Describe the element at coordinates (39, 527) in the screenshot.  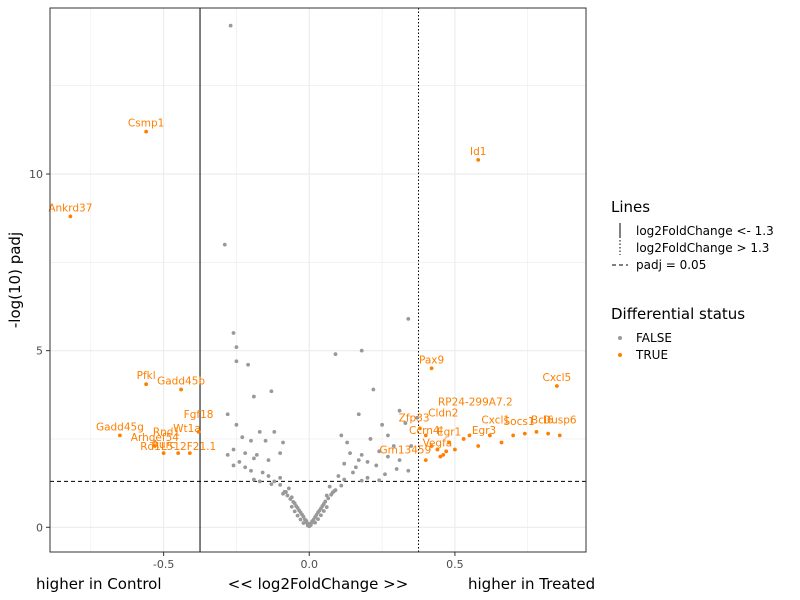
I see `y-tick-label: 0` at that location.